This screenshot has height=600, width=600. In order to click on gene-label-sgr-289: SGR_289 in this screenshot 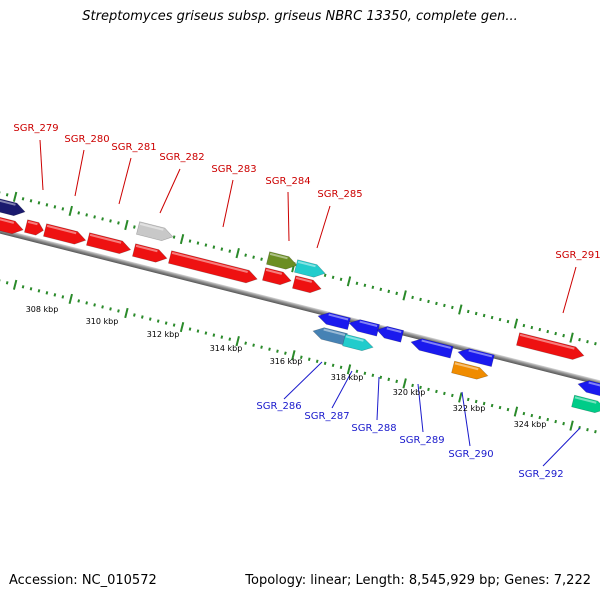, I will do `click(421, 440)`.